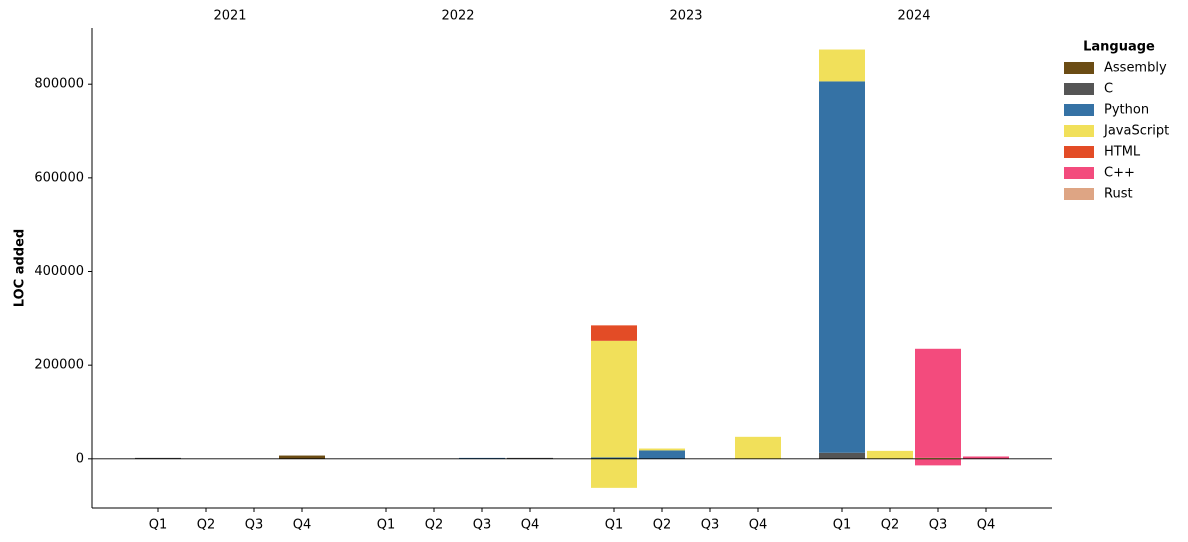 This screenshot has height=542, width=1188. What do you see at coordinates (1108, 89) in the screenshot?
I see `legend-label: C` at bounding box center [1108, 89].